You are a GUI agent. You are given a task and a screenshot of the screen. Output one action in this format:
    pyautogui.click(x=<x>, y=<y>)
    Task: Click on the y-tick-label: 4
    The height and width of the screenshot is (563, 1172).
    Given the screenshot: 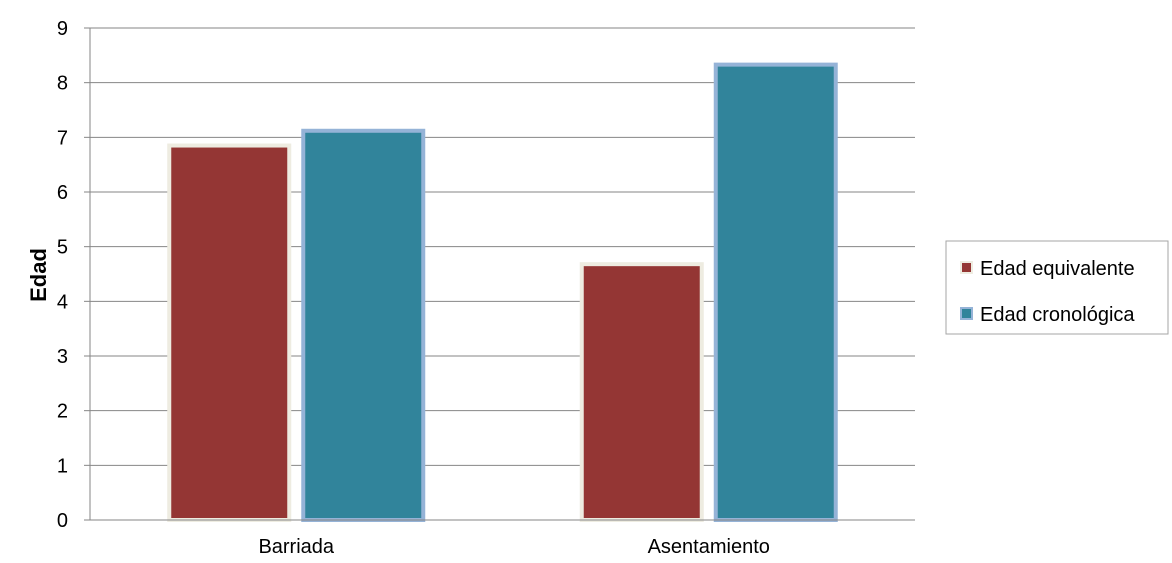 What is the action you would take?
    pyautogui.click(x=62, y=302)
    